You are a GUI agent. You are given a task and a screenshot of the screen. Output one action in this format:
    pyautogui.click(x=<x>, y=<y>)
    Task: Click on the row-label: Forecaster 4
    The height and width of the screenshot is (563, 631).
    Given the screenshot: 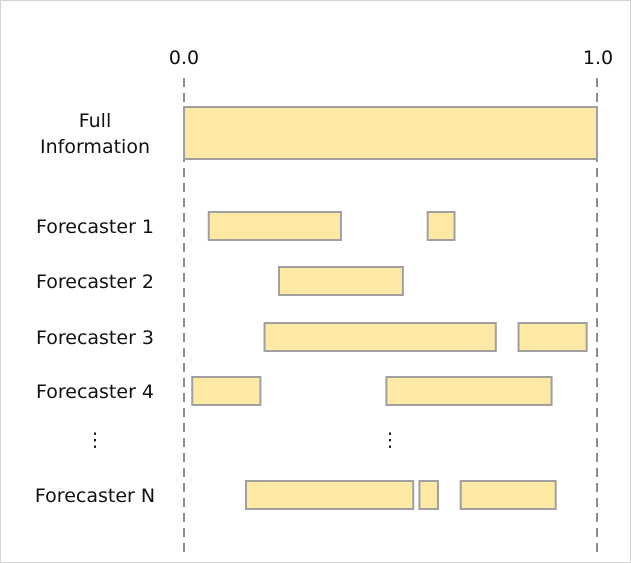 What is the action you would take?
    pyautogui.click(x=95, y=392)
    